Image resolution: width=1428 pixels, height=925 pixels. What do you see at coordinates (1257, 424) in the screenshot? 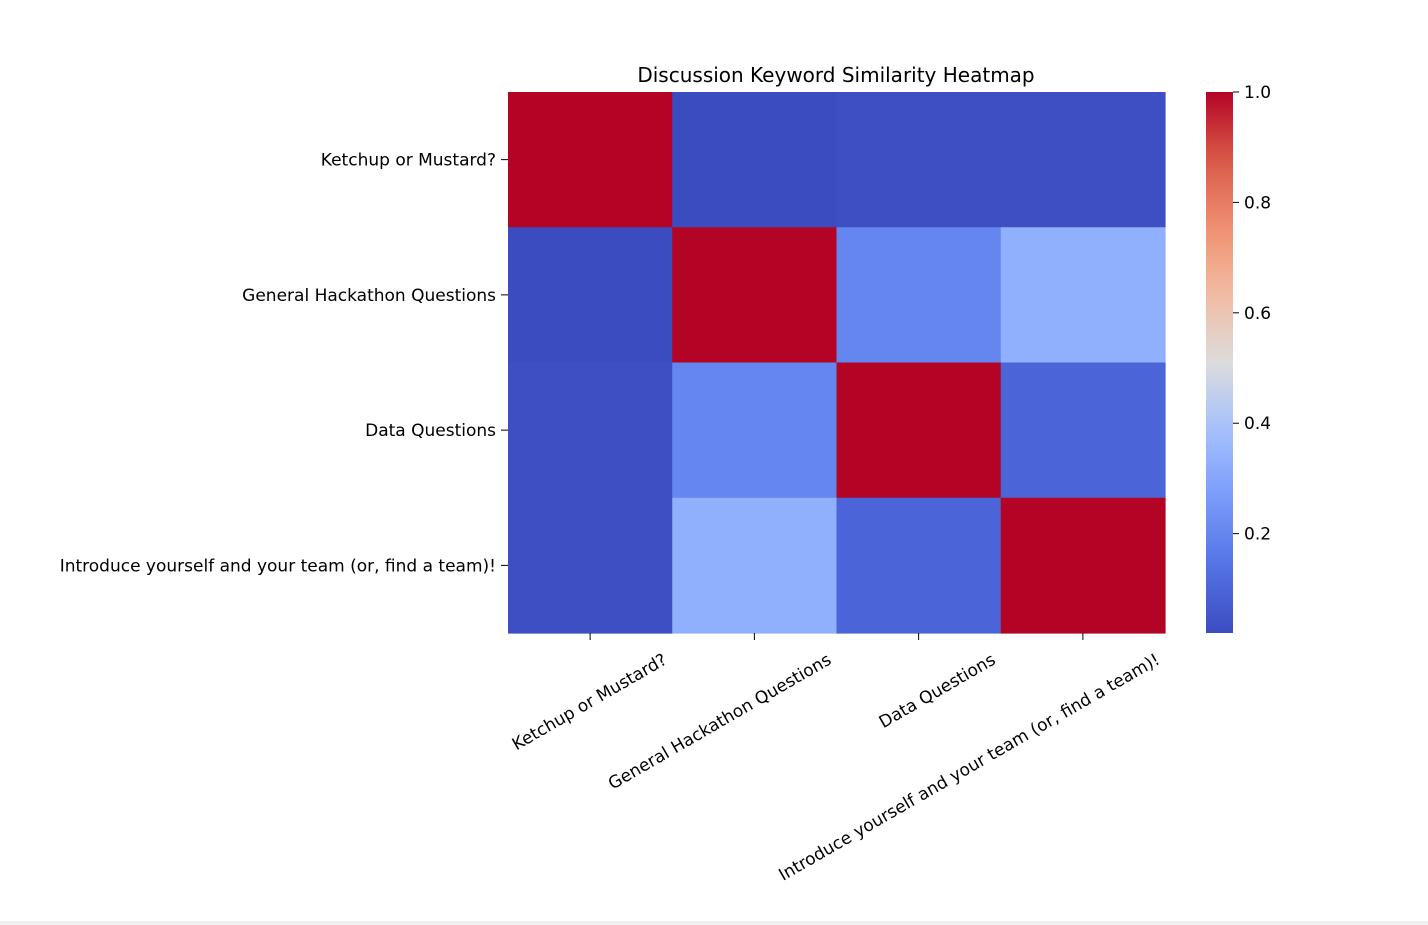
I see `colorbar-tick-label: 0.4` at bounding box center [1257, 424].